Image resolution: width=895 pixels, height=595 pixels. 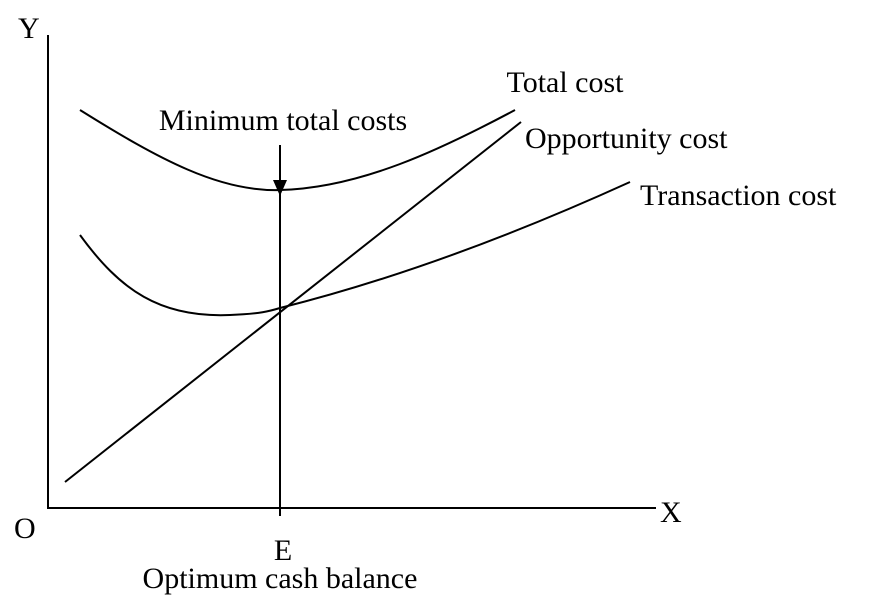 I want to click on origin-label: O, so click(x=25, y=528).